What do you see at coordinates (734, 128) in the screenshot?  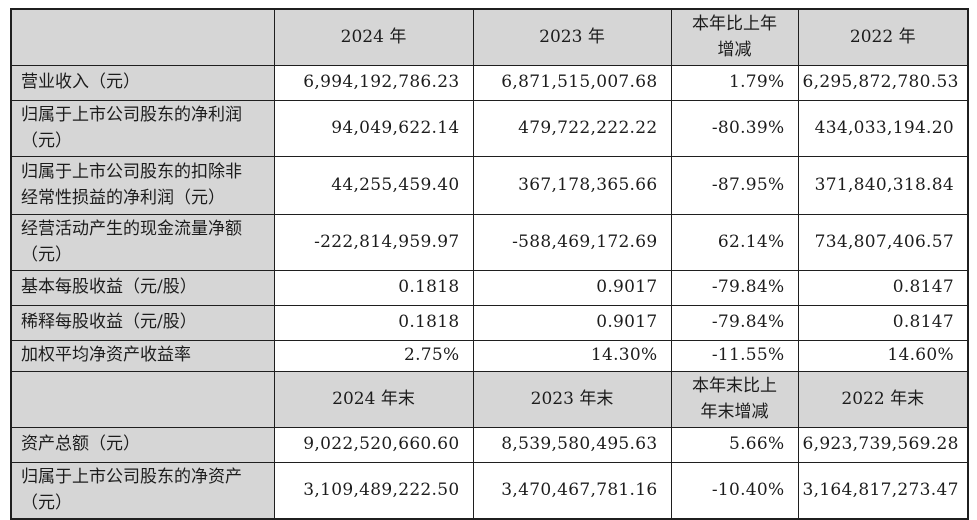 I see `value-yoy-change: -80.39%` at bounding box center [734, 128].